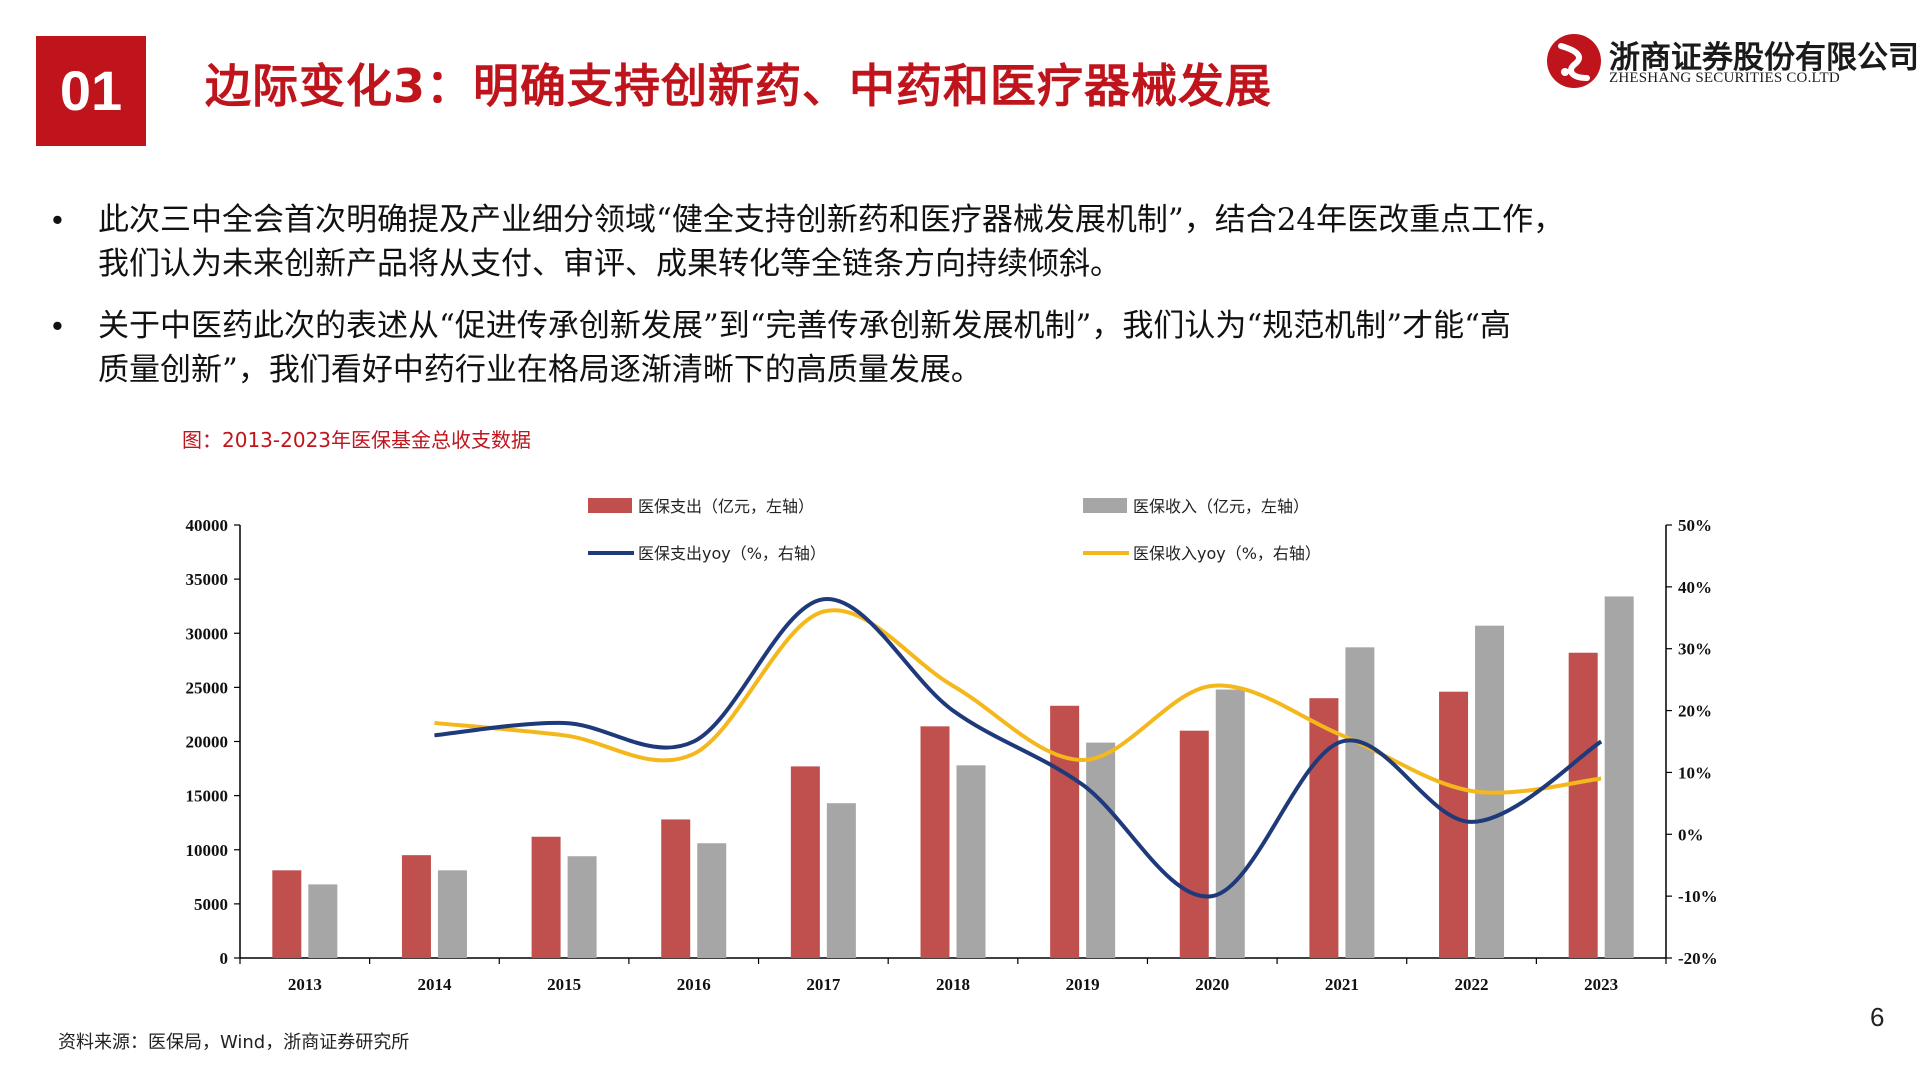 Image resolution: width=1920 pixels, height=1080 pixels. I want to click on left-tick-label: 40000, so click(207, 525).